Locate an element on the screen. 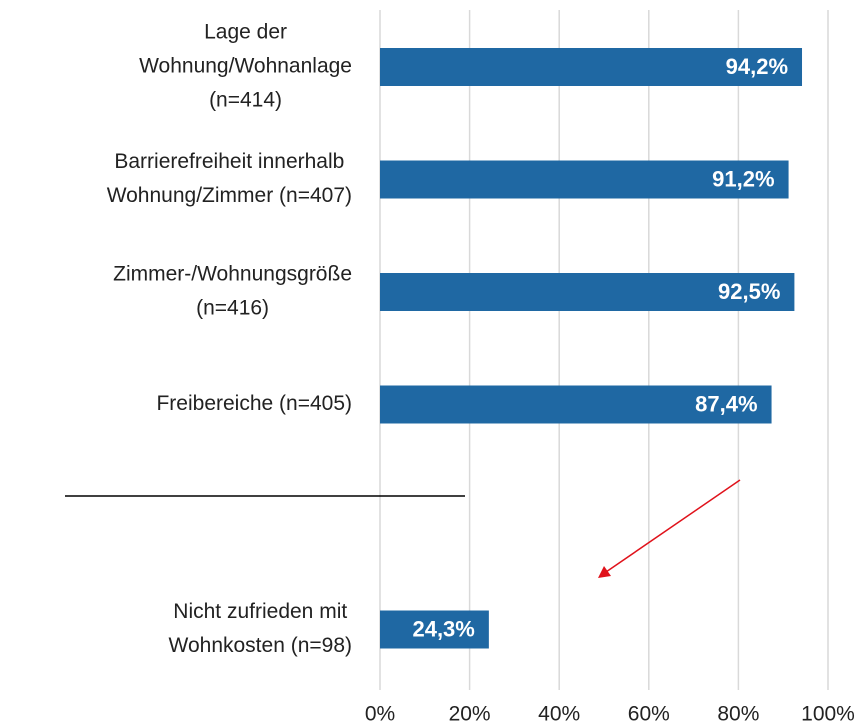  x-tick-label: 0% is located at coordinates (380, 714).